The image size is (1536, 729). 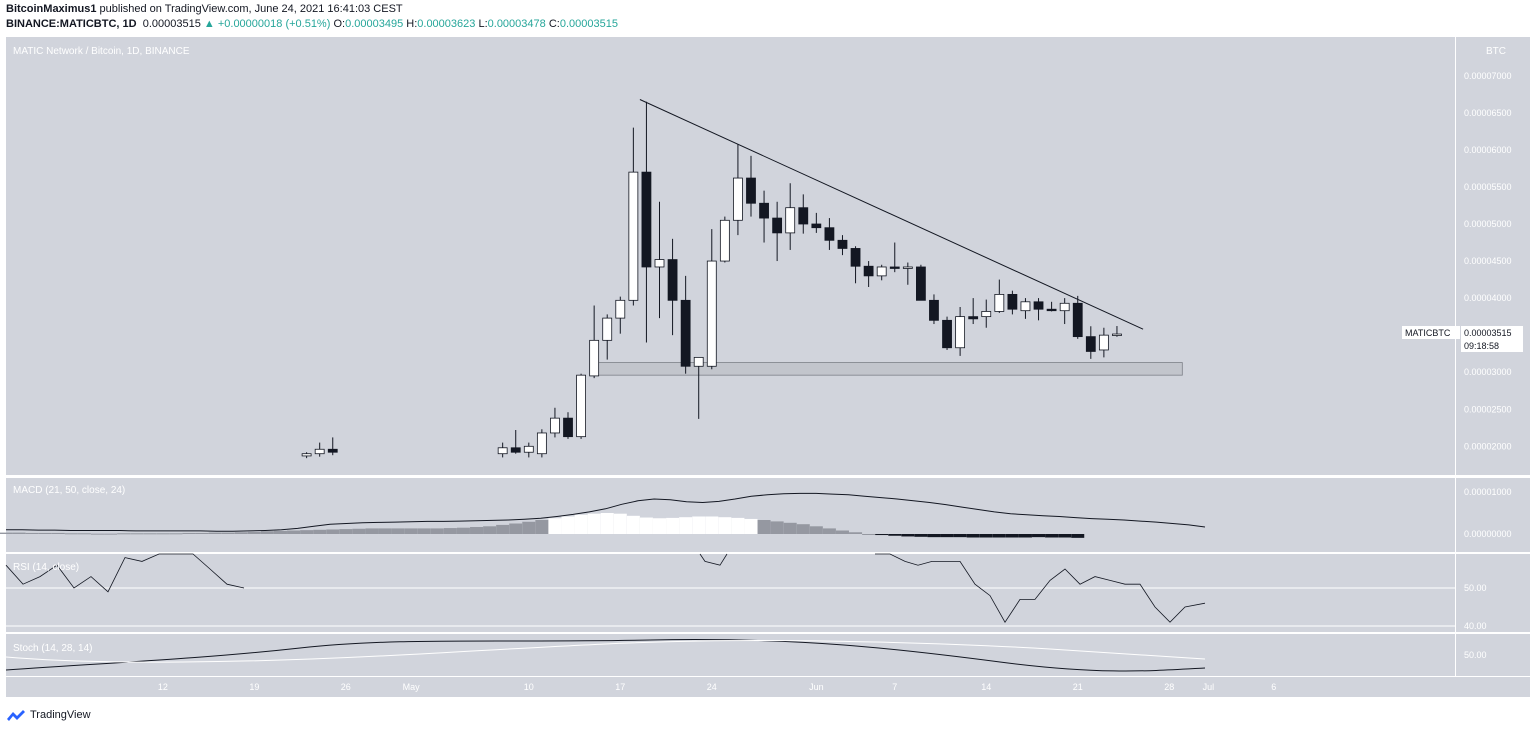 What do you see at coordinates (254, 687) in the screenshot?
I see `time-axis-tick: 19` at bounding box center [254, 687].